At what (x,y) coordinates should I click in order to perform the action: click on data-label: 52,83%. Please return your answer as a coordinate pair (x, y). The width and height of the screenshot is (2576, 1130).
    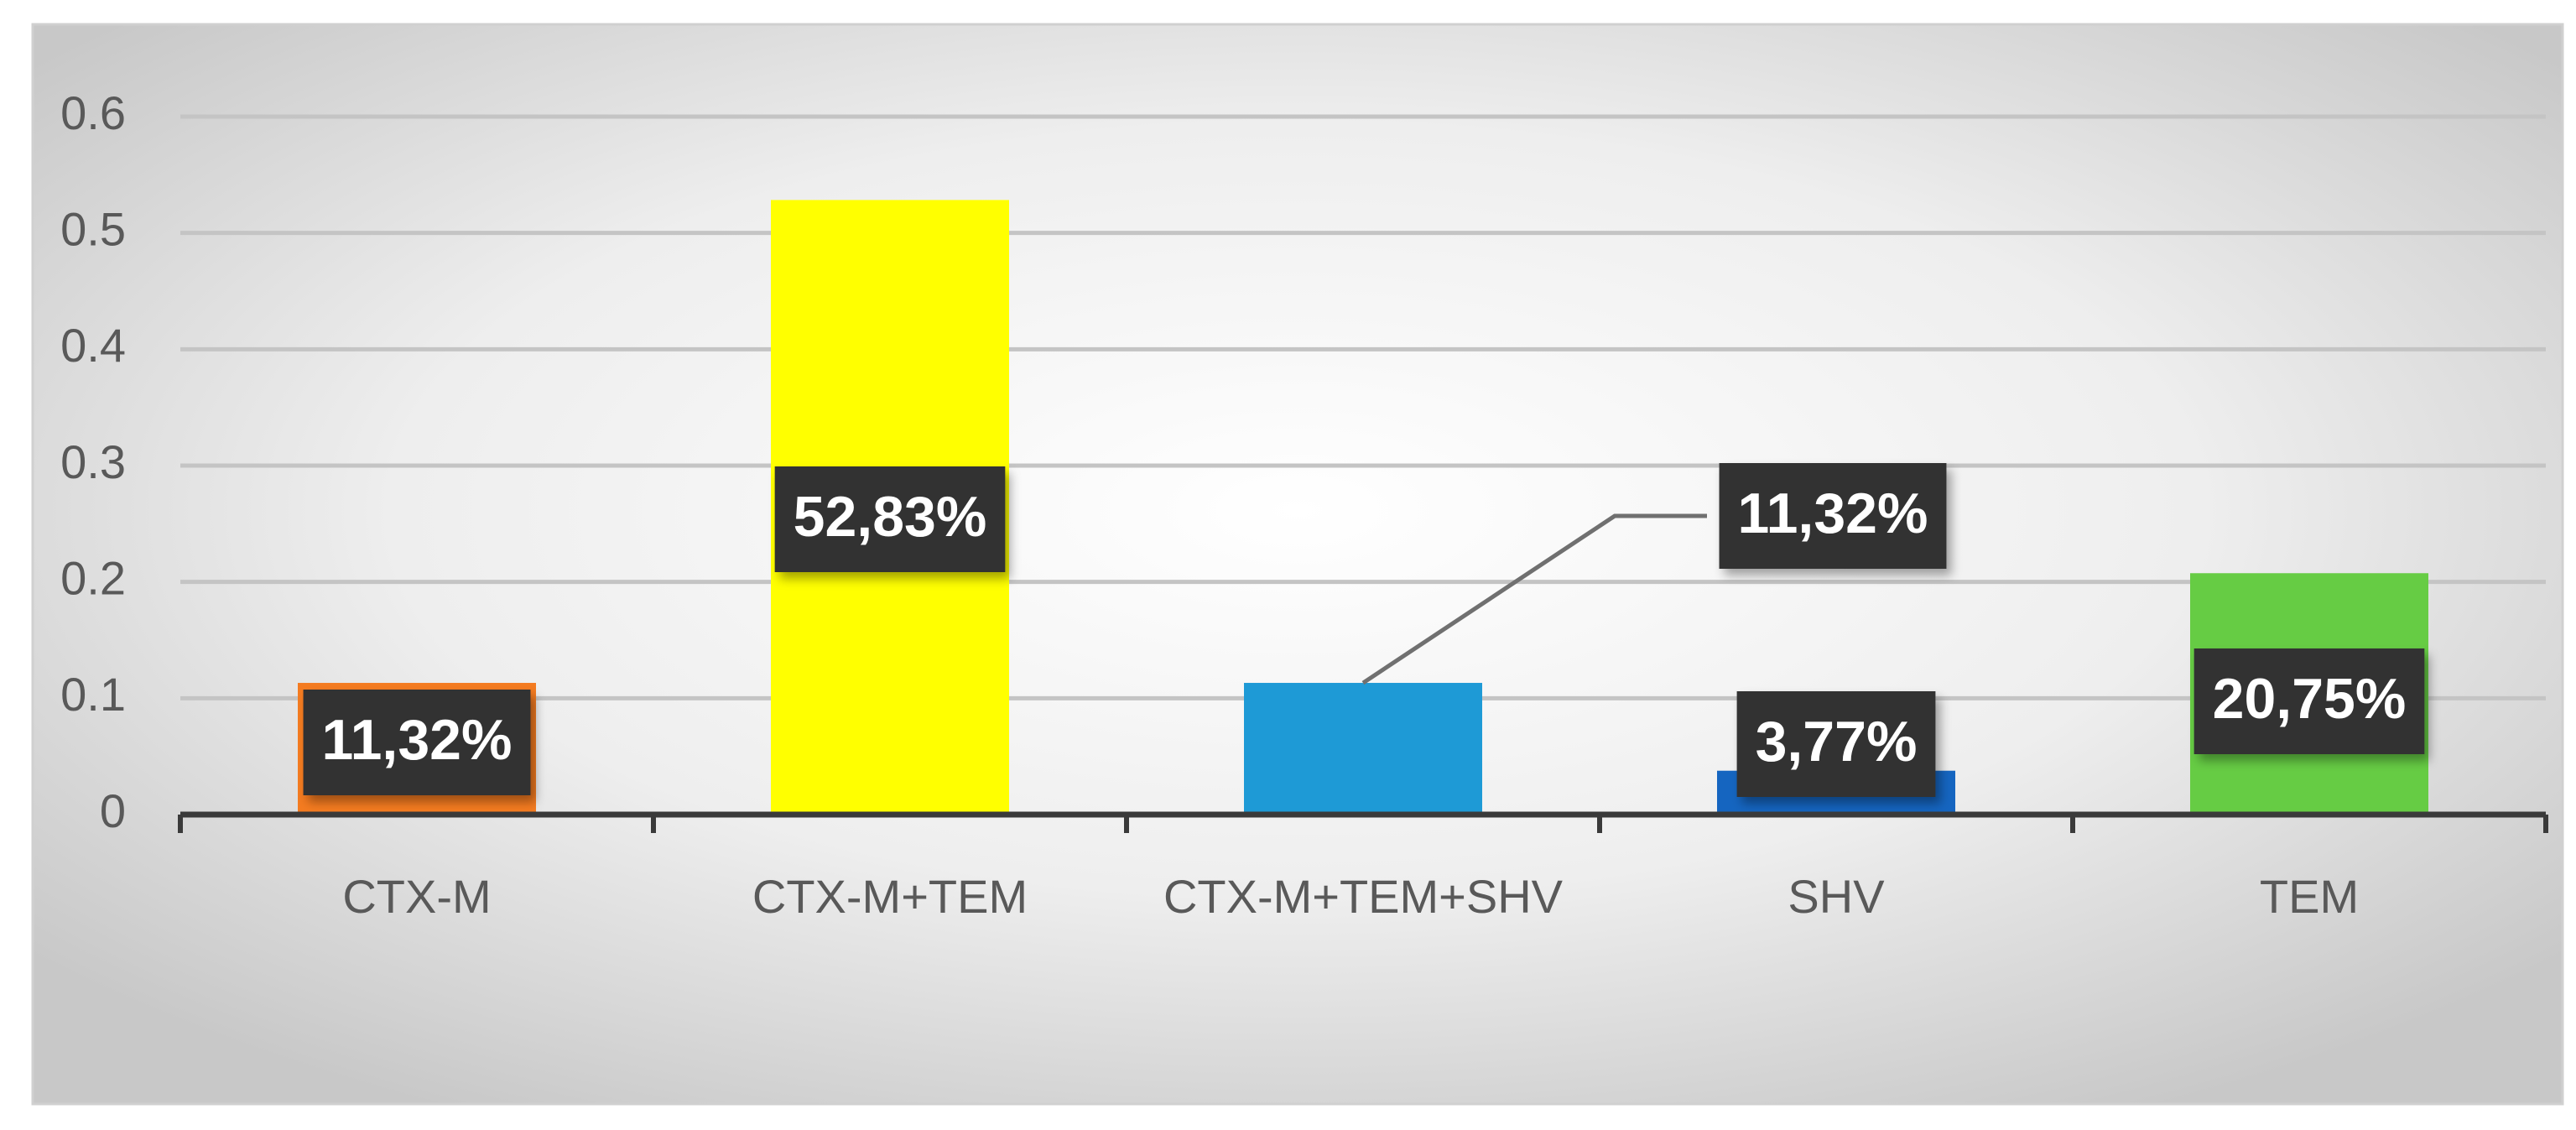
    Looking at the image, I should click on (890, 517).